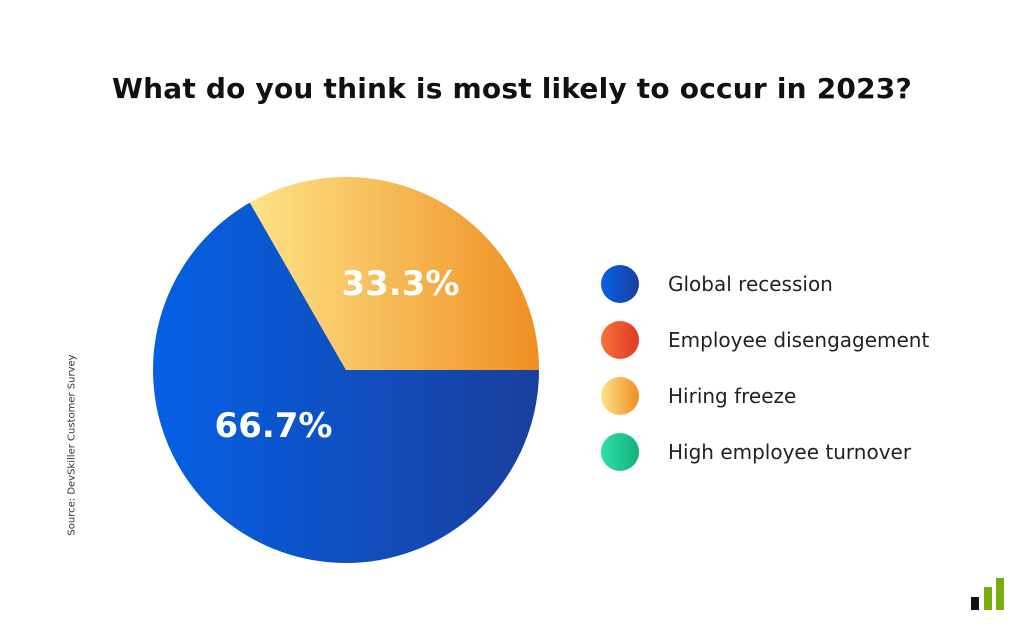 The image size is (1024, 628). I want to click on slice-label: 66.7%, so click(274, 426).